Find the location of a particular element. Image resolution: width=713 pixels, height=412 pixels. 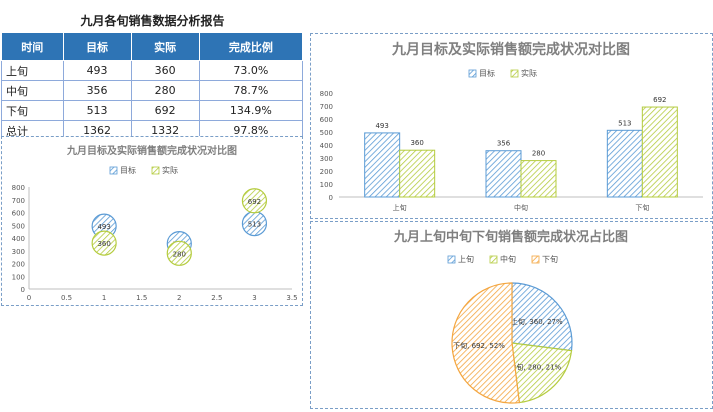

pie-data-label: 上旬, 360, 27% is located at coordinates (537, 321).